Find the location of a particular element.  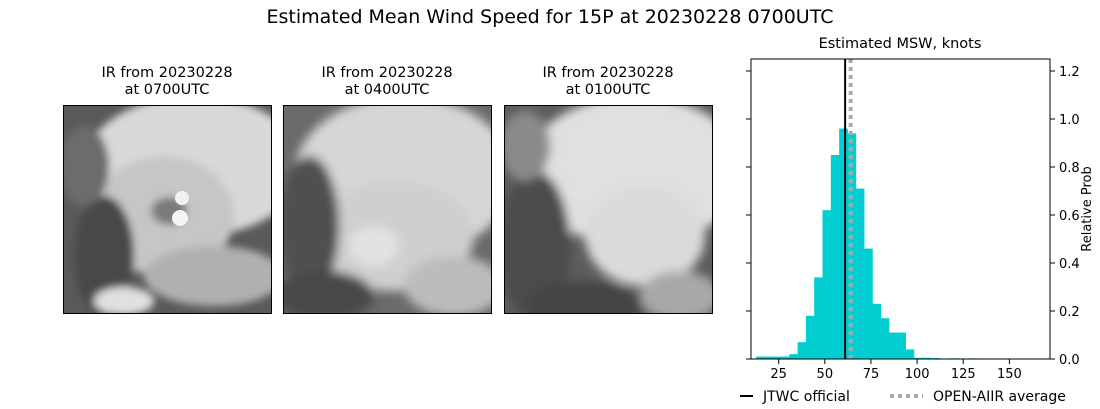

legend-jtwc-label: JTWC official is located at coordinates (806, 397).